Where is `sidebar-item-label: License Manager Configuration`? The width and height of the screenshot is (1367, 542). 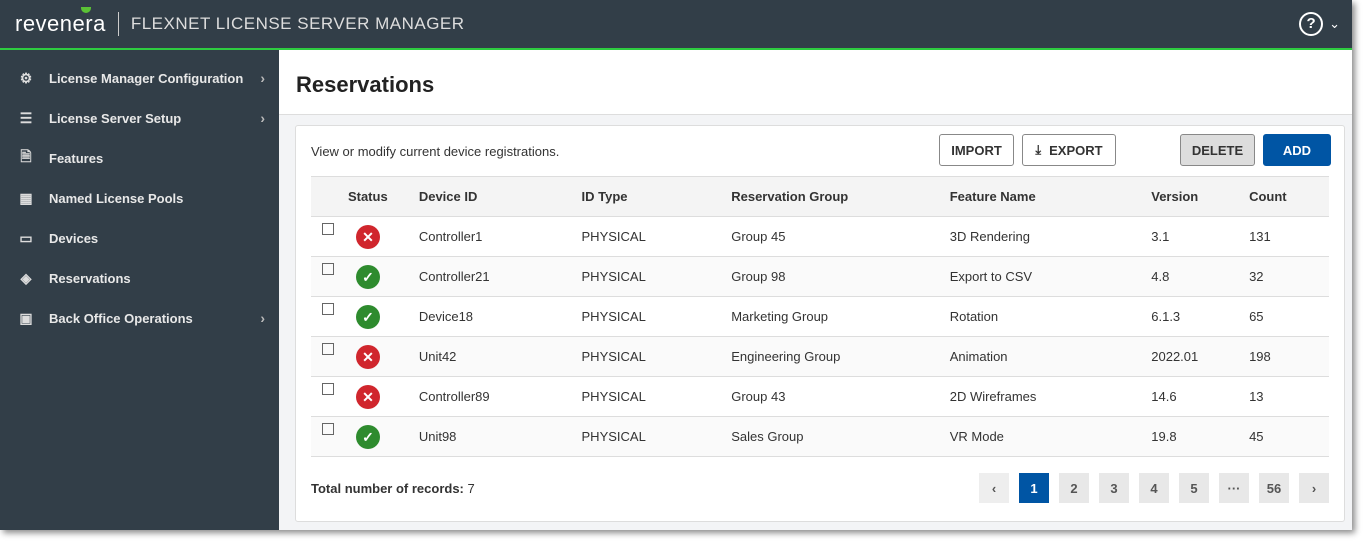 sidebar-item-label: License Manager Configuration is located at coordinates (146, 78).